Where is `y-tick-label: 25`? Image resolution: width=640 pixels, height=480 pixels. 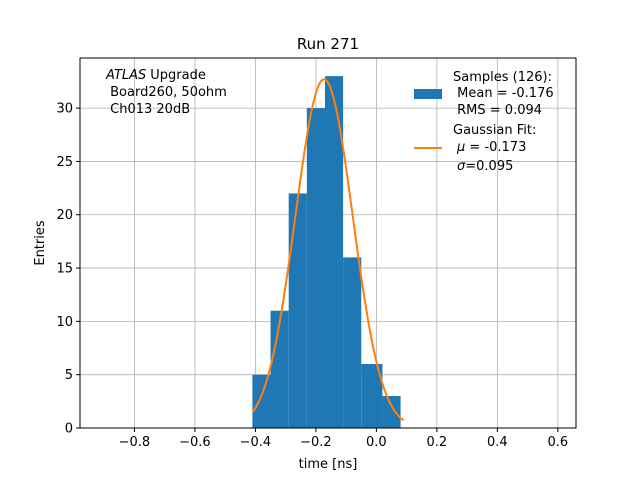 y-tick-label: 25 is located at coordinates (64, 162).